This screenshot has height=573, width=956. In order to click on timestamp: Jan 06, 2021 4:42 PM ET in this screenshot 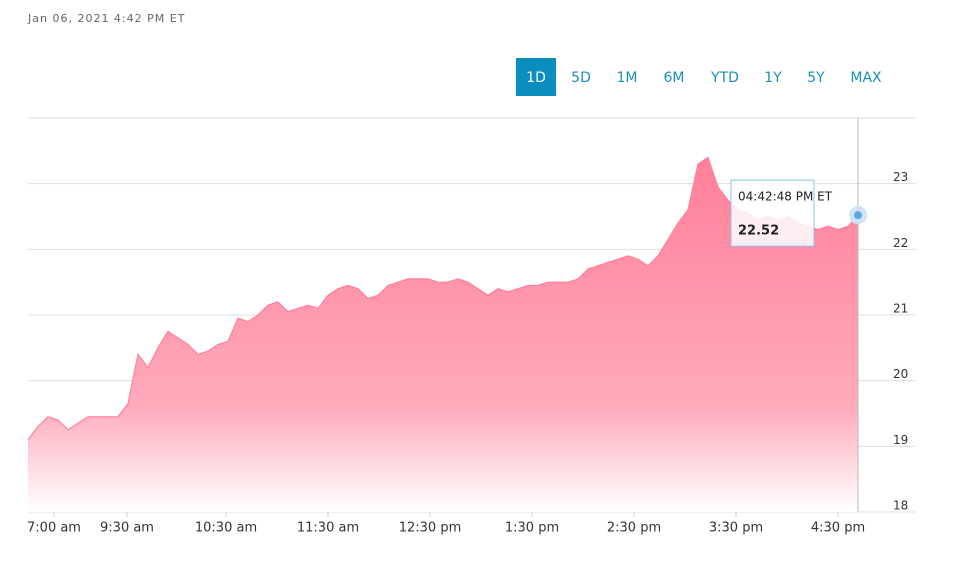, I will do `click(106, 18)`.